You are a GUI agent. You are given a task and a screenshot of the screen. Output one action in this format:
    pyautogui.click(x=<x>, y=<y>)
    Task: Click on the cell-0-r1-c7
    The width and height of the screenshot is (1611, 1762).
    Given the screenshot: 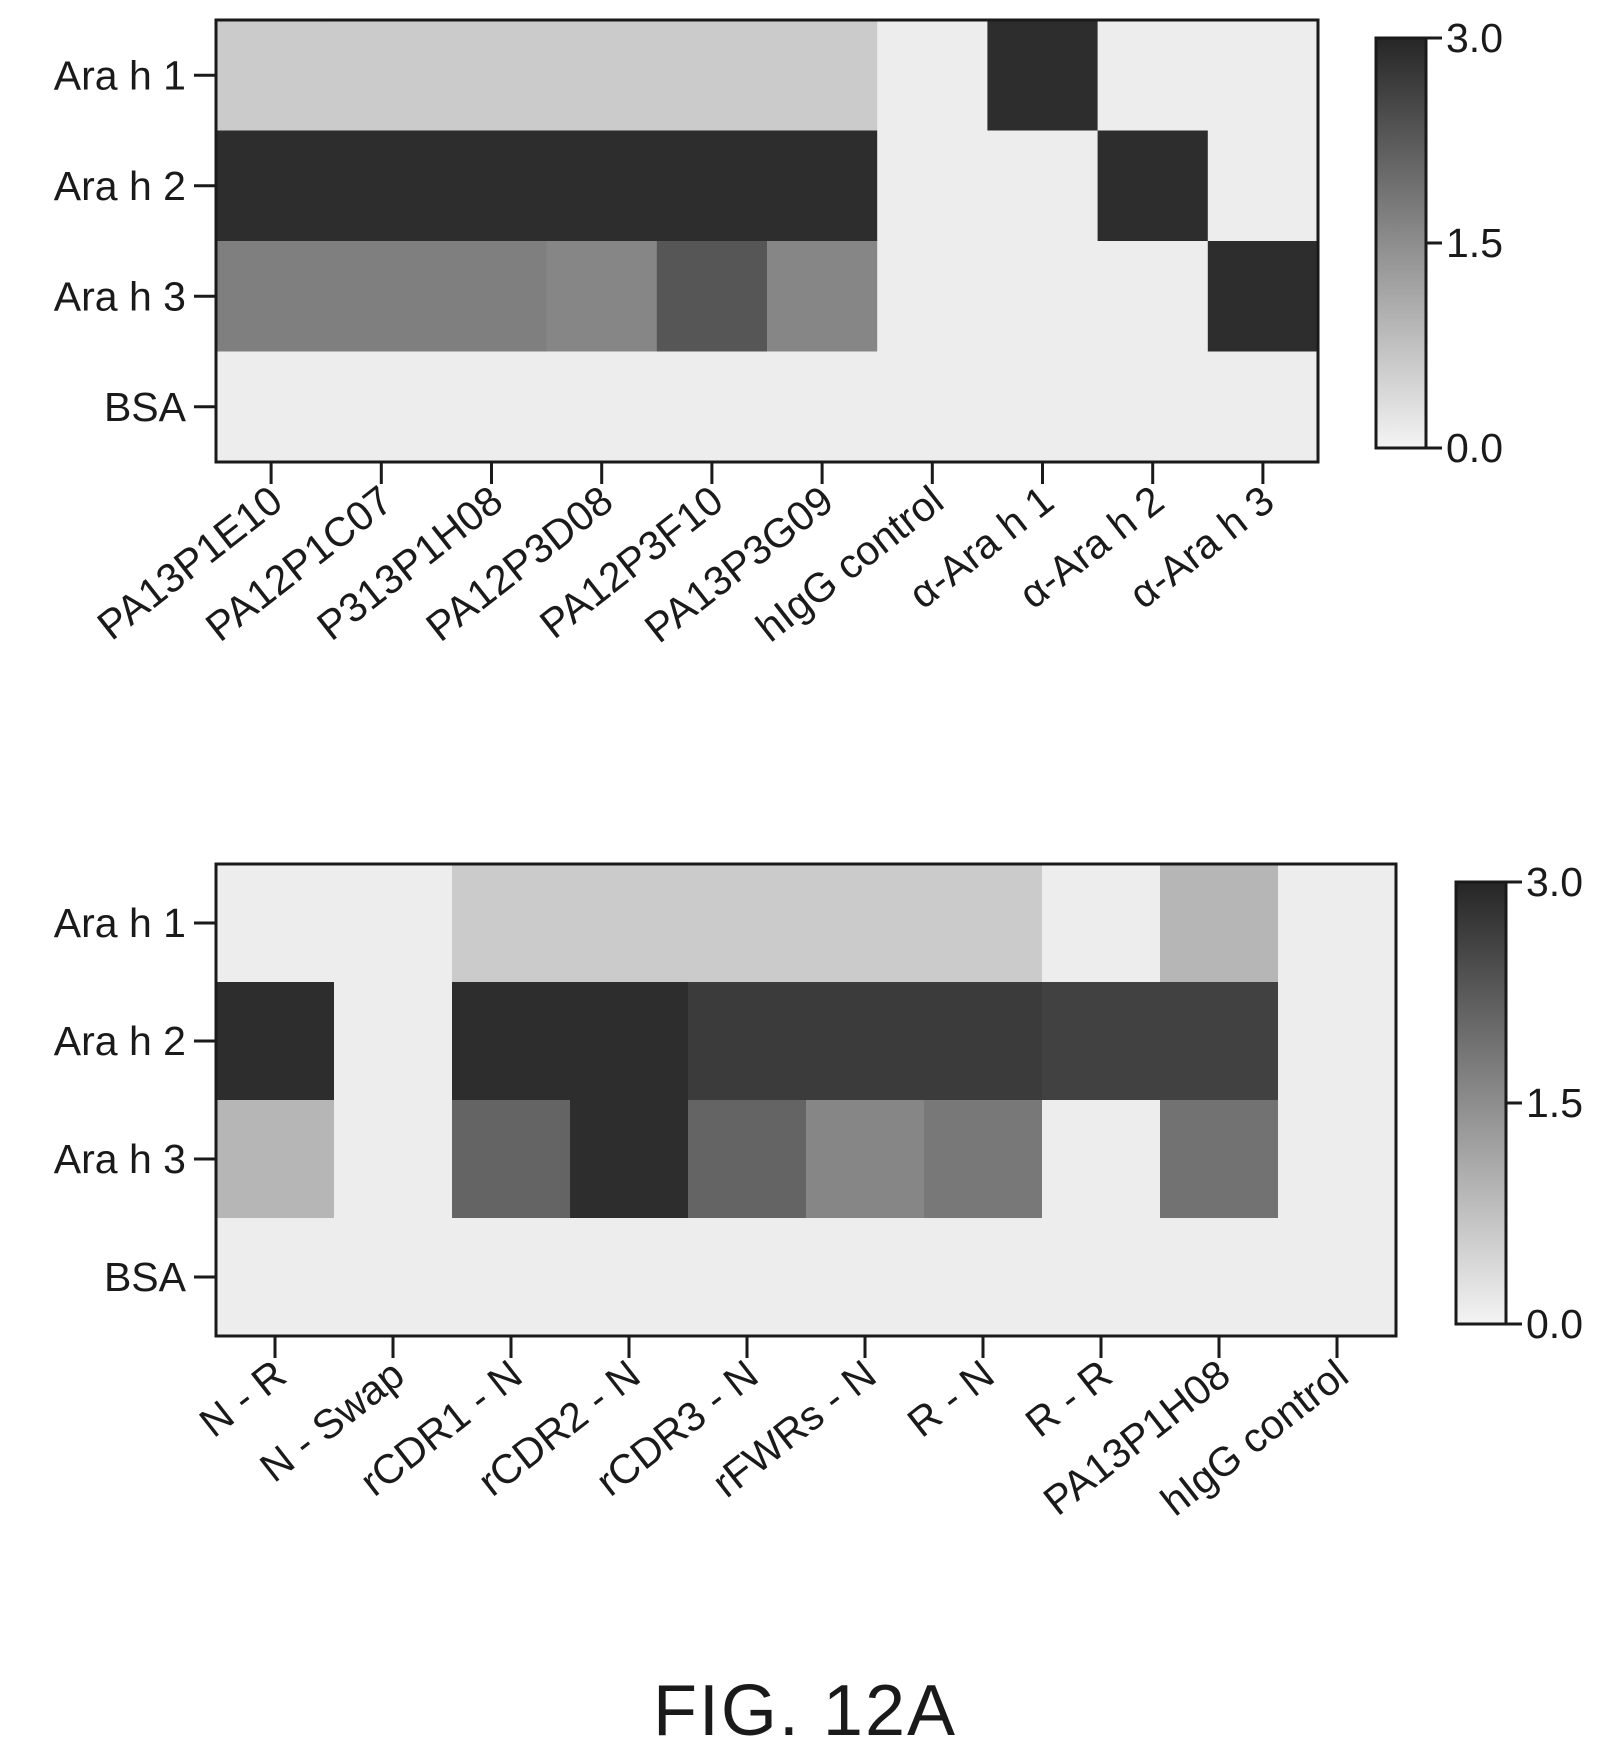 What is the action you would take?
    pyautogui.click(x=1043, y=186)
    